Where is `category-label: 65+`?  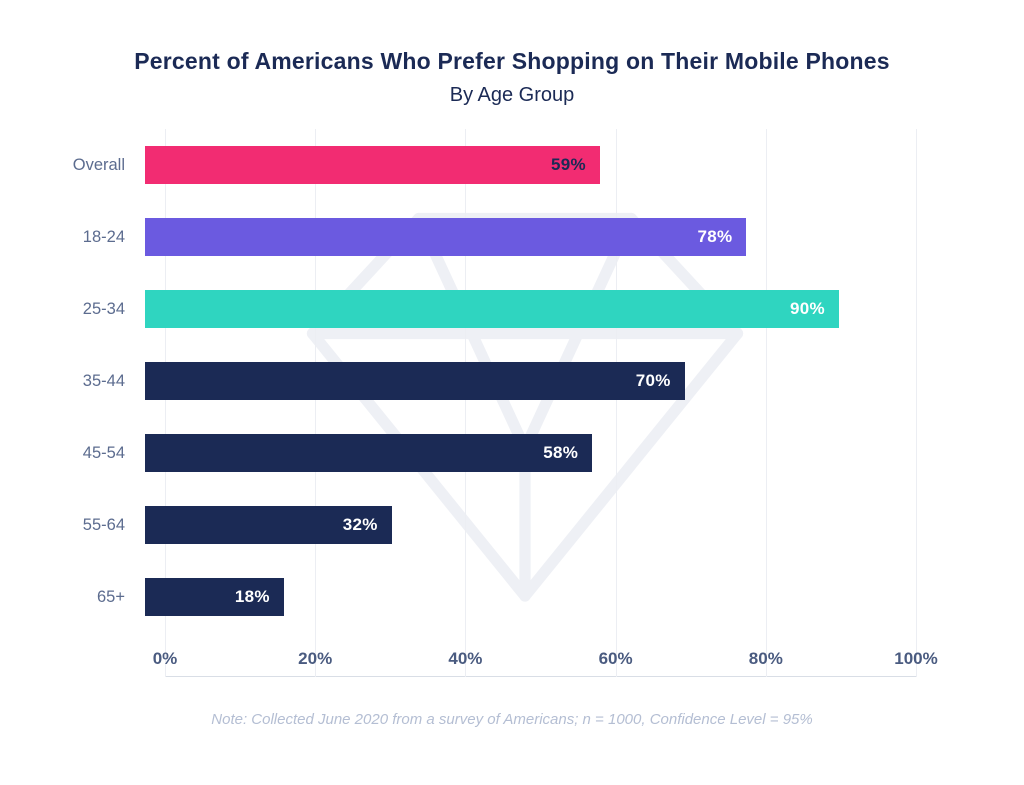
category-label: 65+ is located at coordinates (111, 596).